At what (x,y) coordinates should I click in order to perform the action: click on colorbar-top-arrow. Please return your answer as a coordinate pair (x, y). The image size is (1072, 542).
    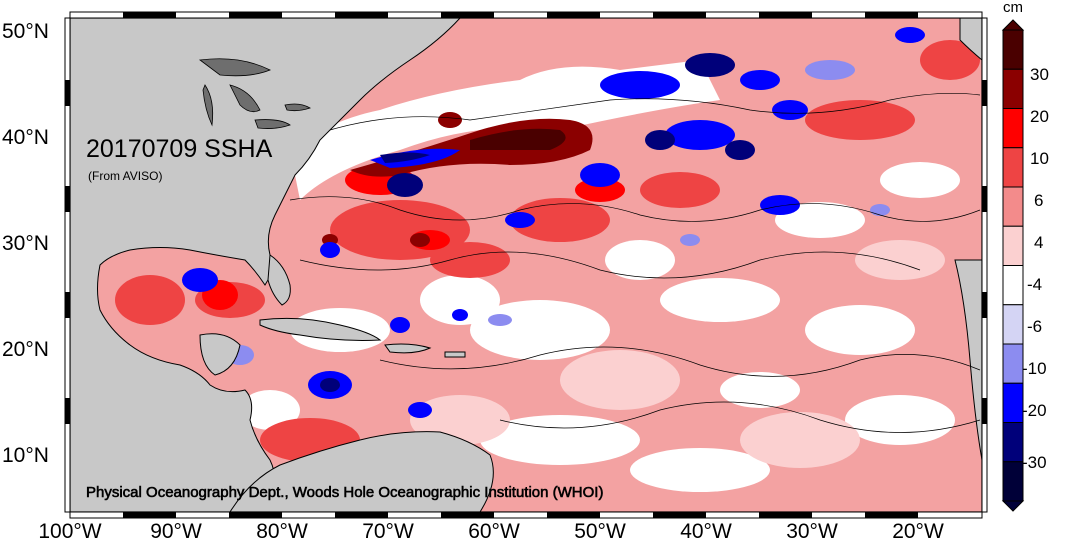
    Looking at the image, I should click on (1013, 25).